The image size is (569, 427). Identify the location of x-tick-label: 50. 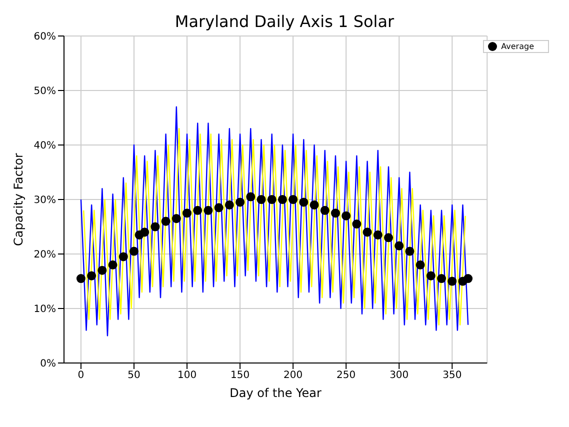
(134, 376).